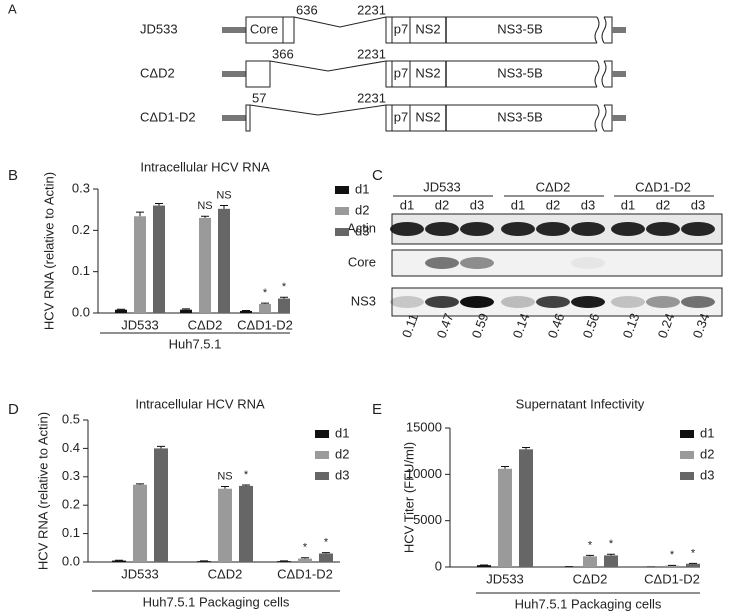 The height and width of the screenshot is (616, 750). I want to click on domain-label: Core, so click(264, 28).